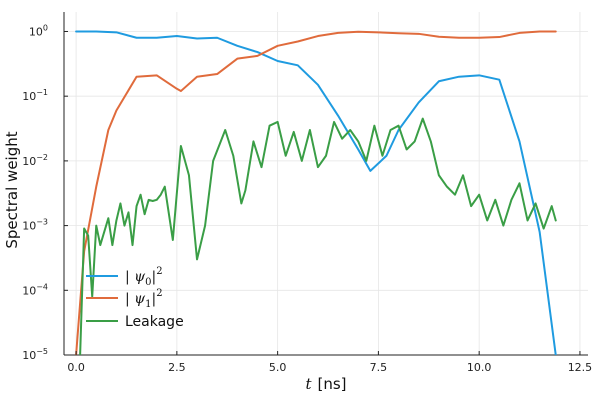 The image size is (600, 400). Describe the element at coordinates (177, 367) in the screenshot. I see `x-tick-label: 2.5` at that location.